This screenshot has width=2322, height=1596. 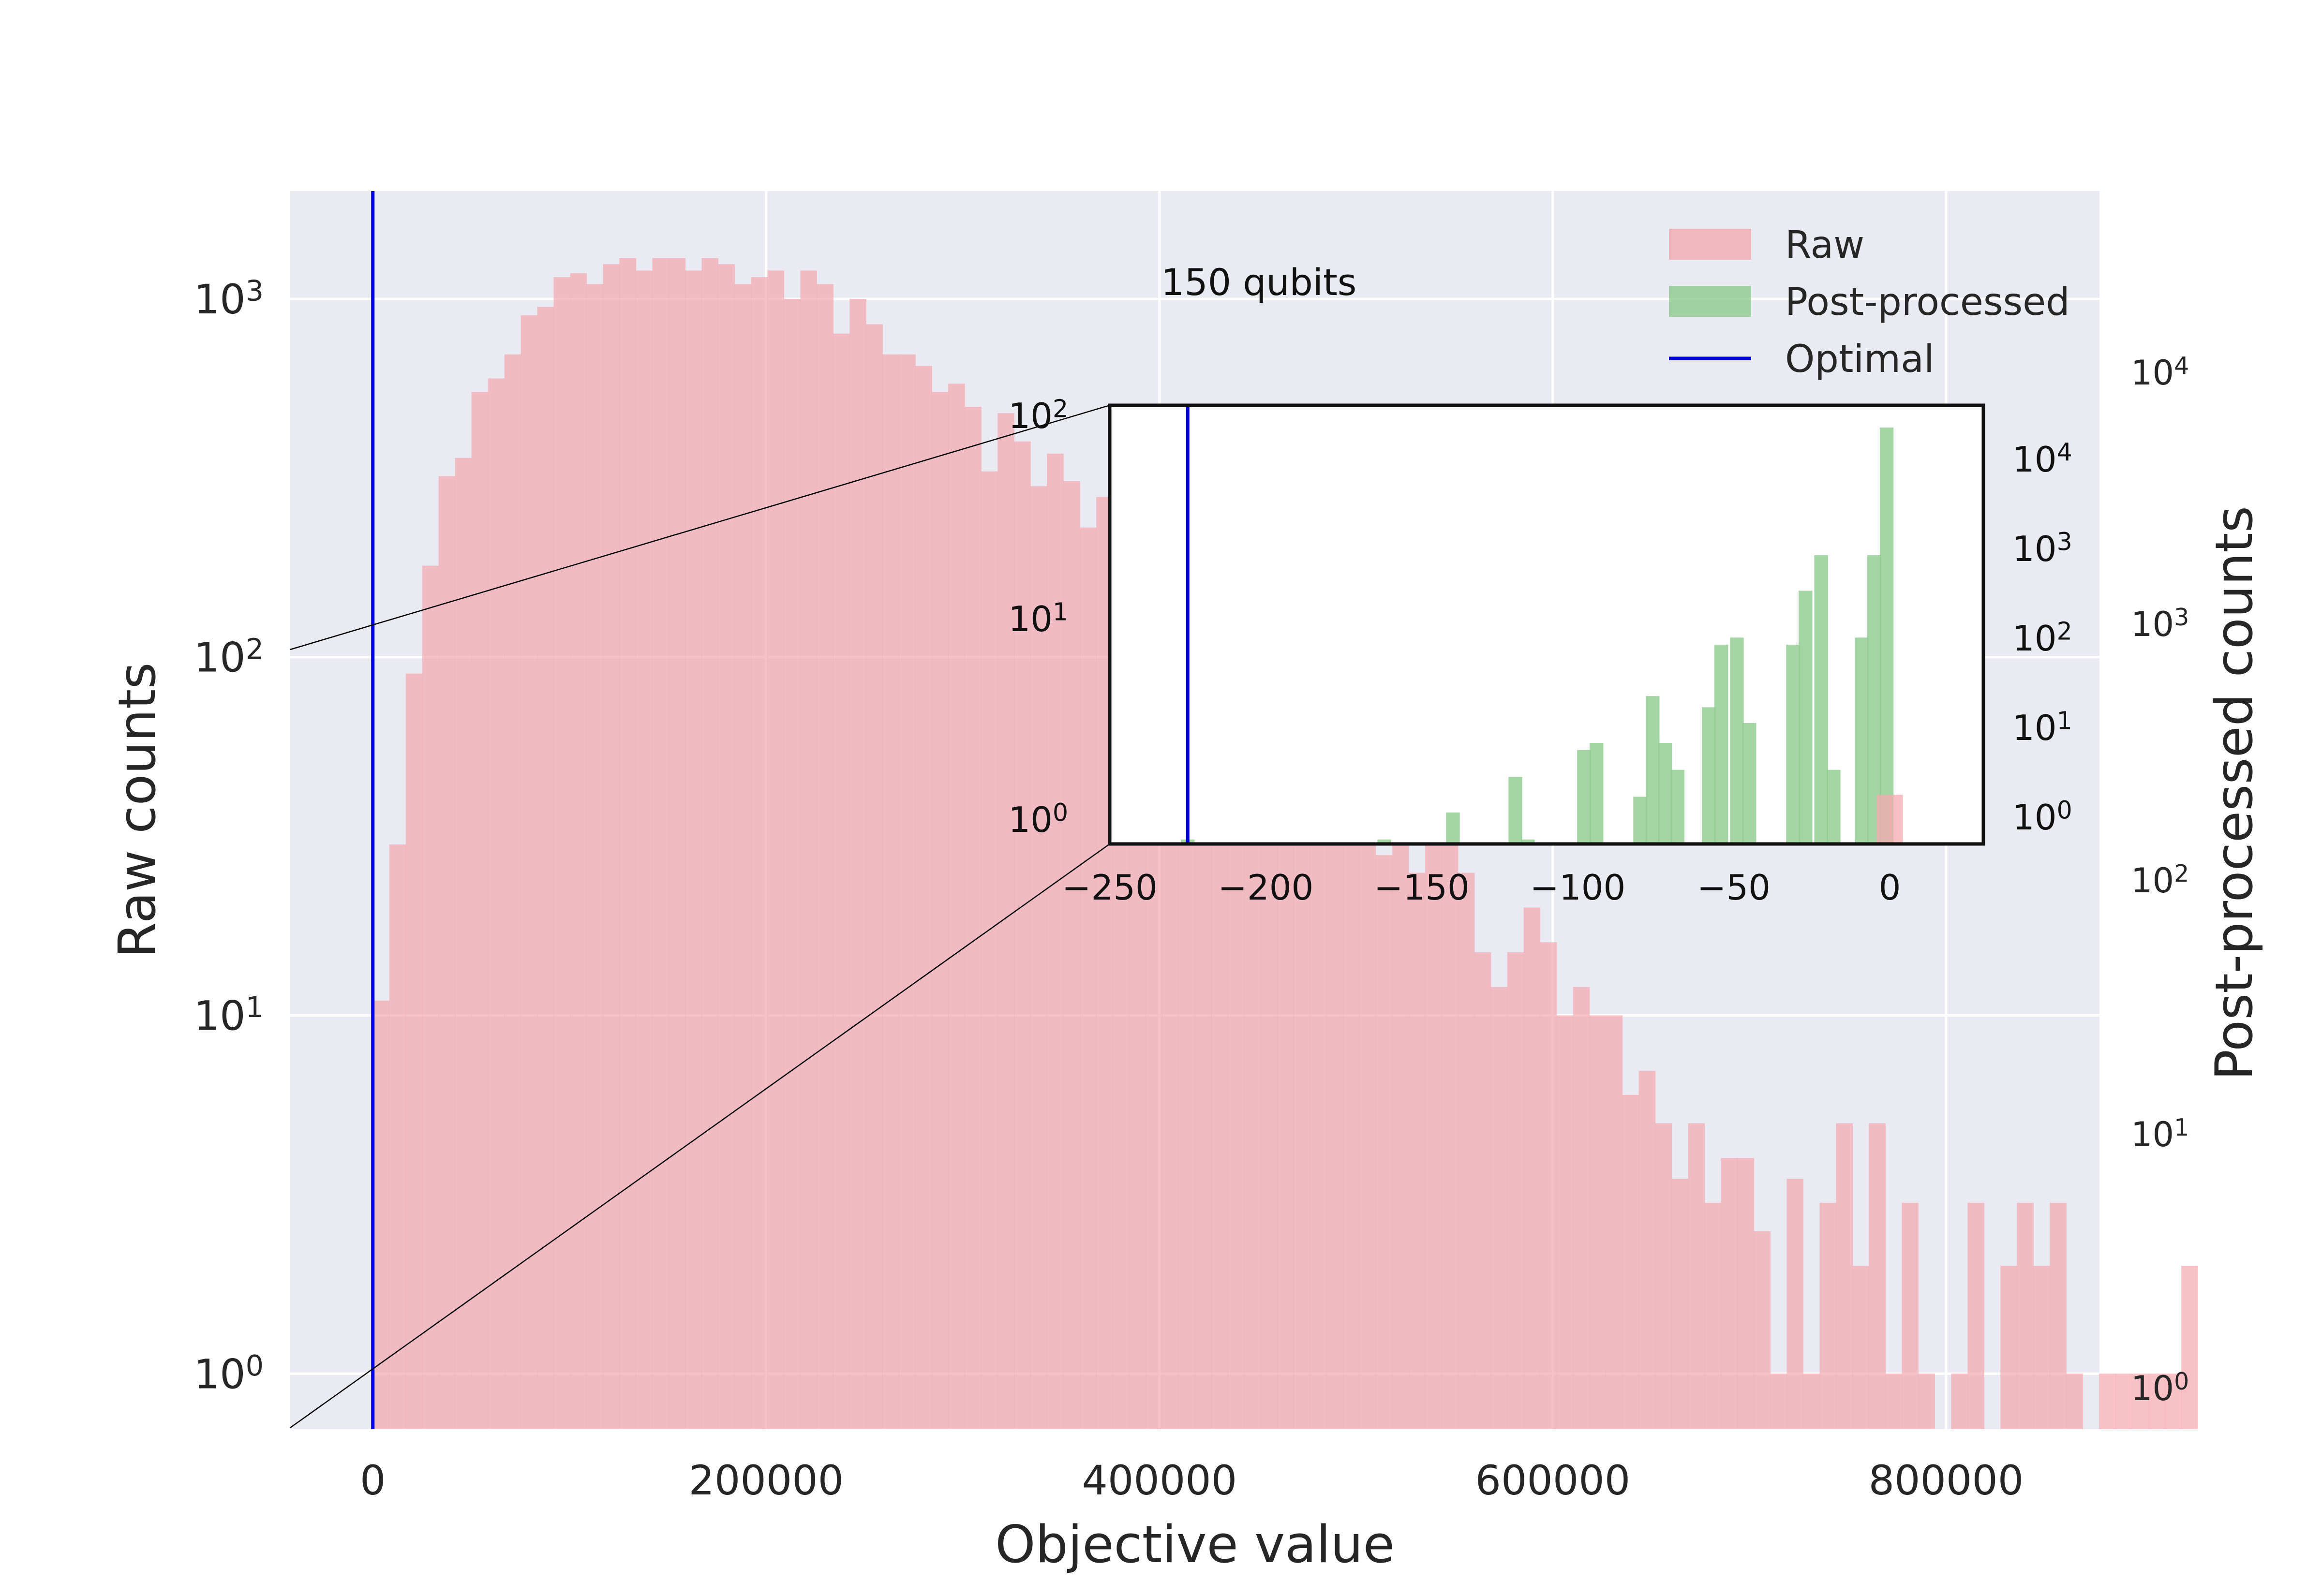 I want to click on inset-right-y-tick-labels: 10⁰ 10¹ 10² 10³ 10⁴, so click(x=2042, y=638).